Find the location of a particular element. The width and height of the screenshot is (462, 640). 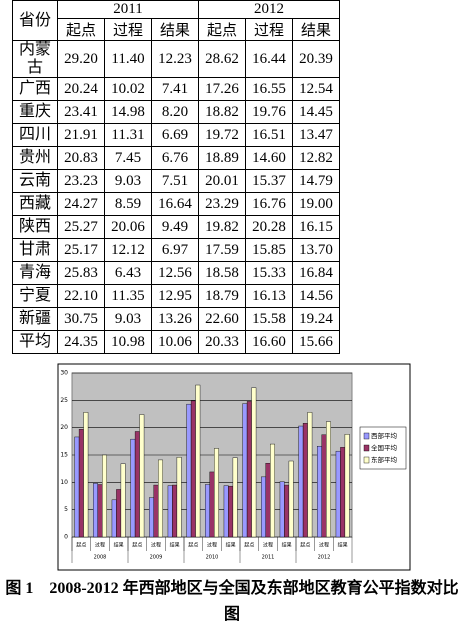

province-cell: 贵州 is located at coordinates (35, 158).